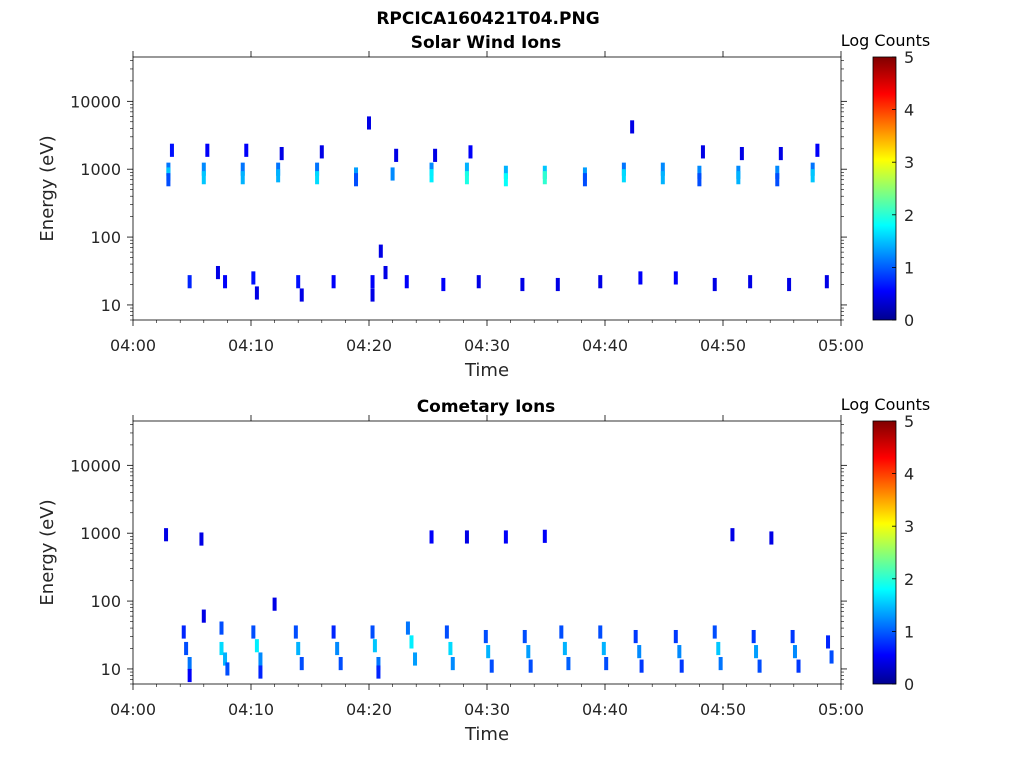  What do you see at coordinates (105, 237) in the screenshot?
I see `y-tick-label: 100` at bounding box center [105, 237].